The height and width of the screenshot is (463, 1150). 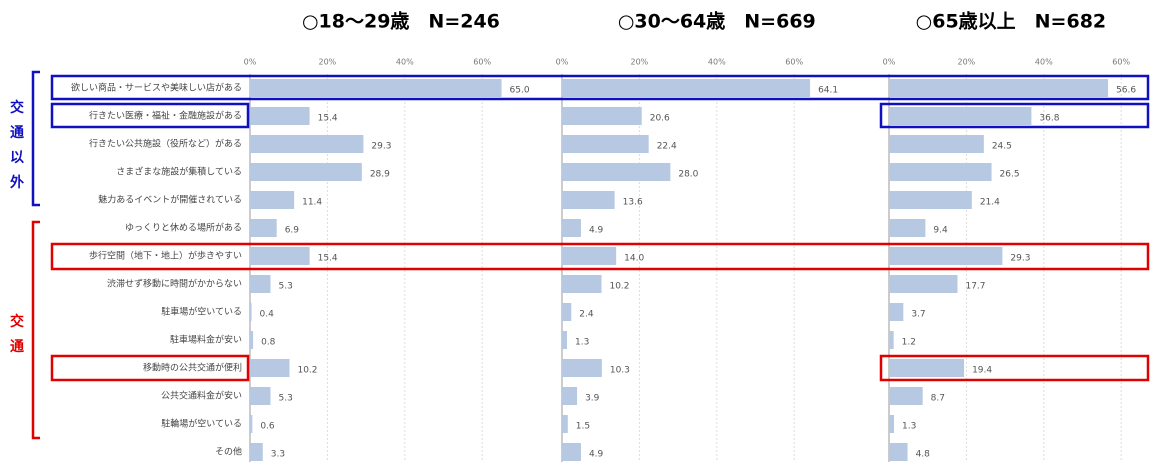 What do you see at coordinates (940, 231) in the screenshot?
I see `value-label: 9.4` at bounding box center [940, 231].